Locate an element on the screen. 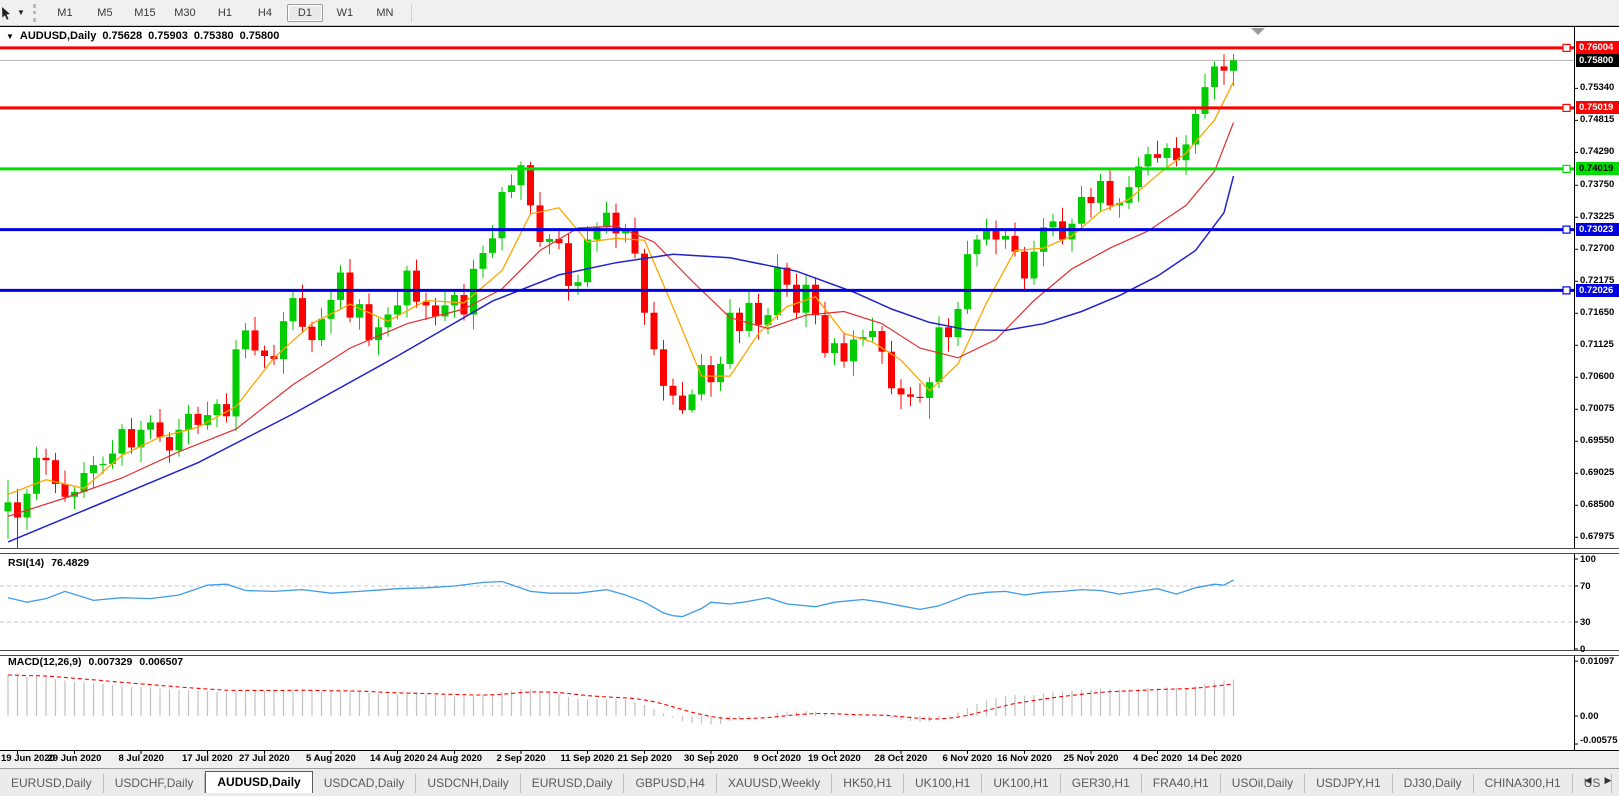 Image resolution: width=1619 pixels, height=796 pixels. caret-down-icon: ▼ is located at coordinates (21, 12).